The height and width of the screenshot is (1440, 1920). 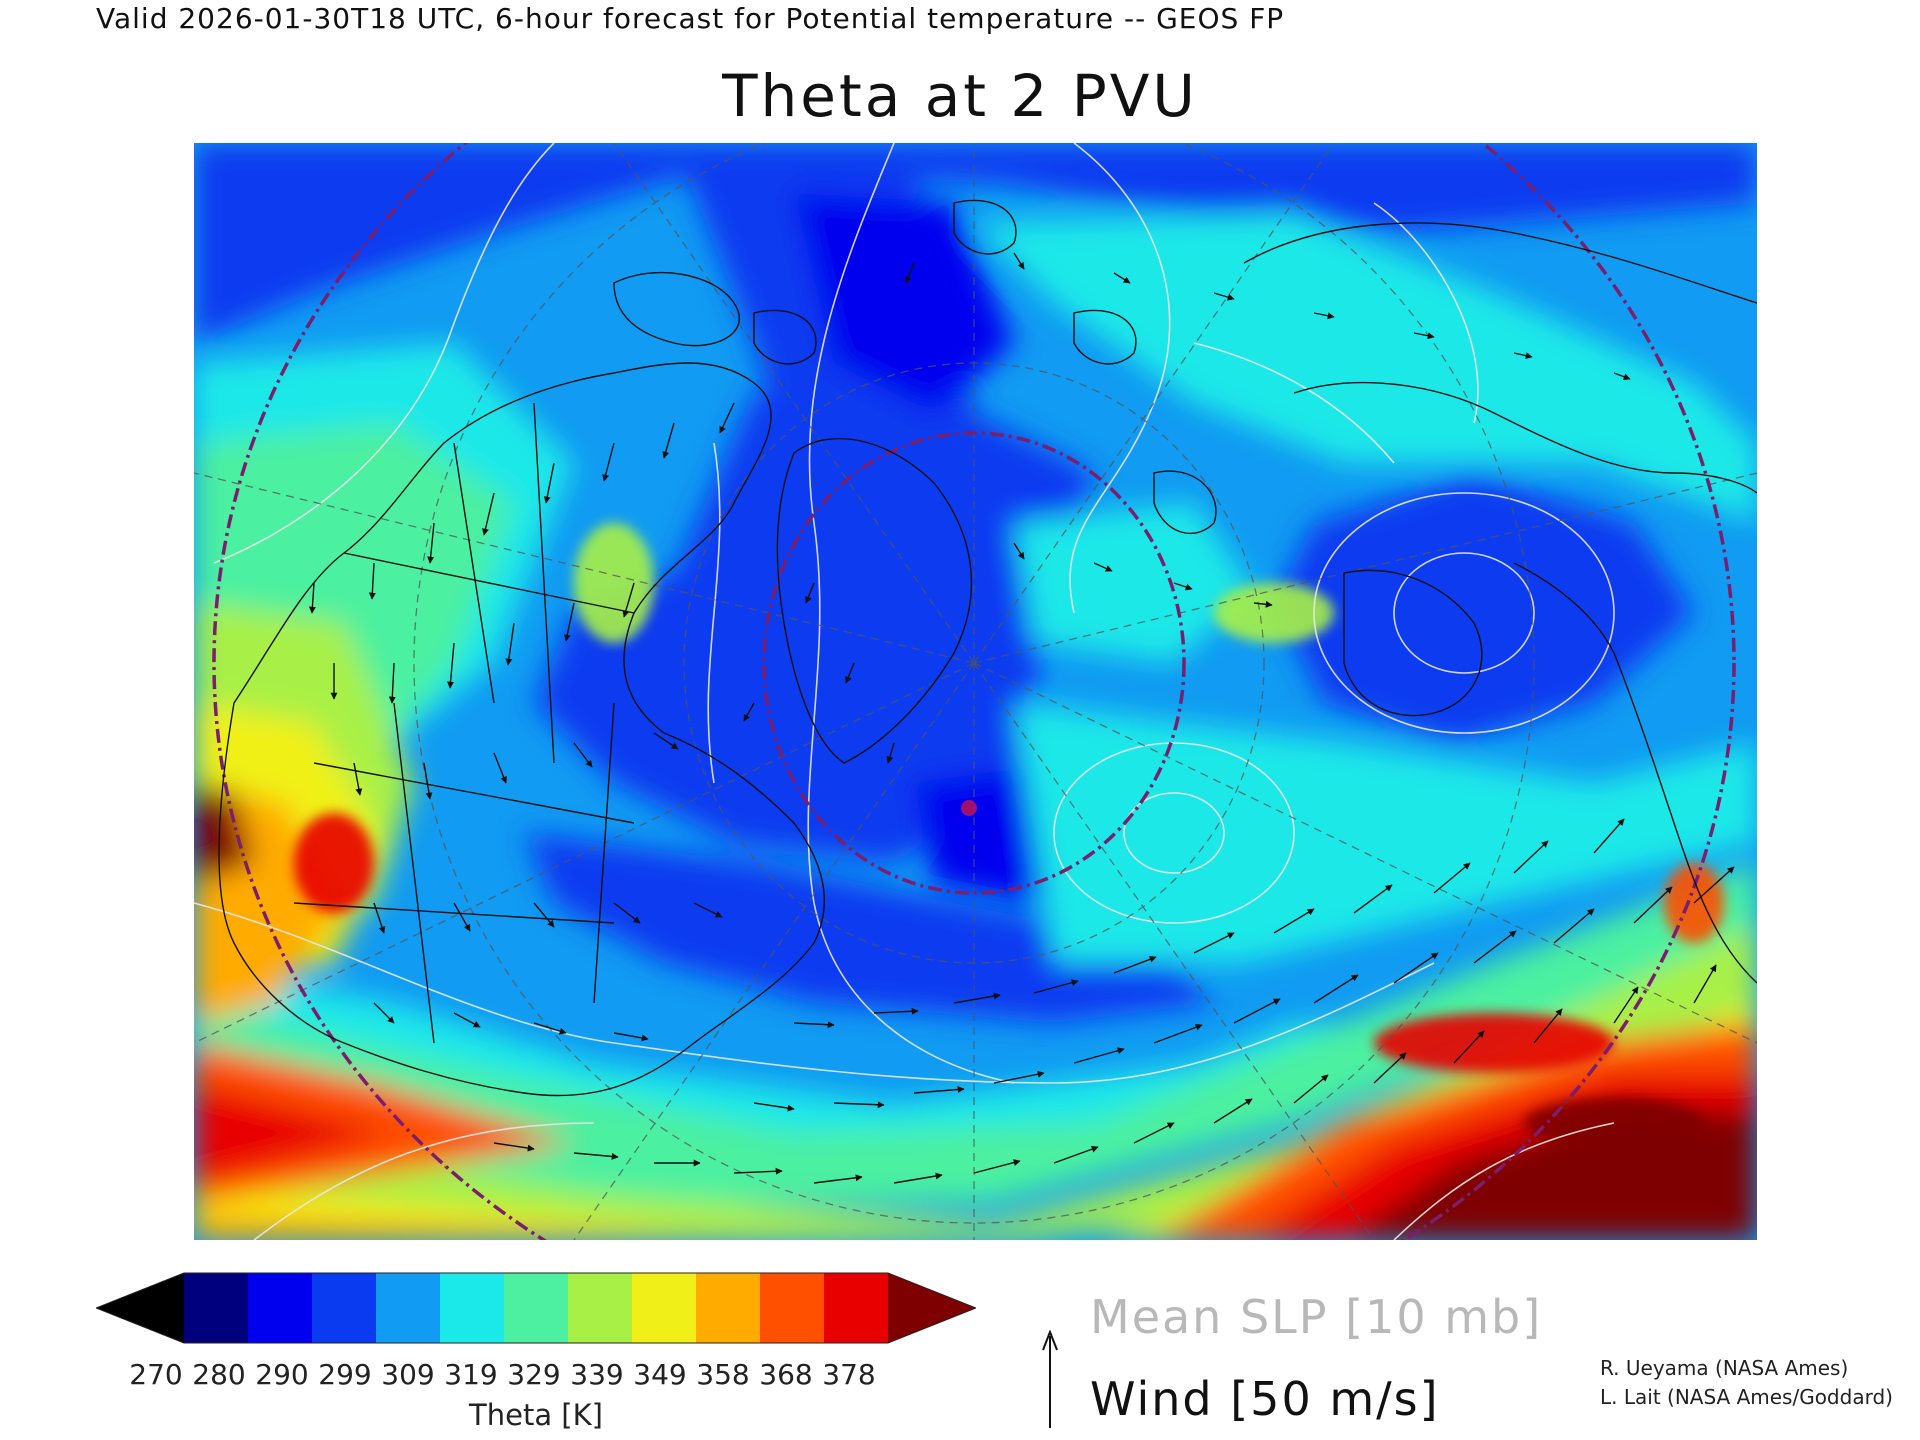 What do you see at coordinates (219, 1374) in the screenshot?
I see `colorbar-tick: 280` at bounding box center [219, 1374].